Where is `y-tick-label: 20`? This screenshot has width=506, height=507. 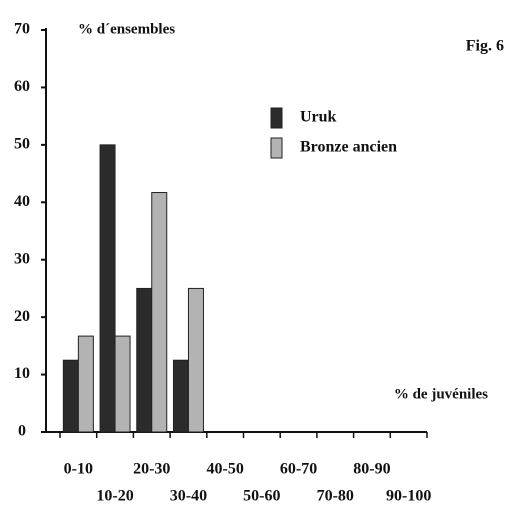 y-tick-label: 20 is located at coordinates (22, 316).